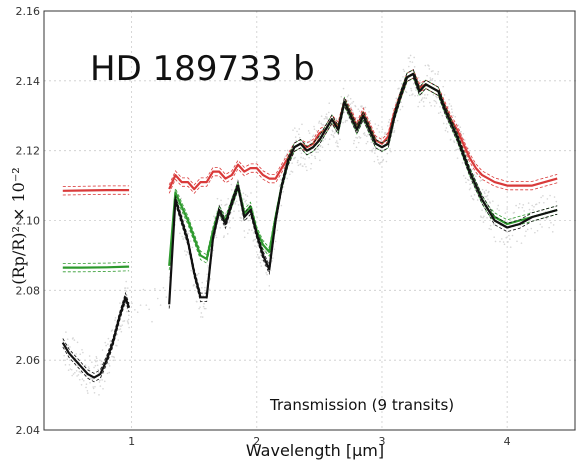 The image size is (576, 464). I want to click on series-line, so click(96, 190).